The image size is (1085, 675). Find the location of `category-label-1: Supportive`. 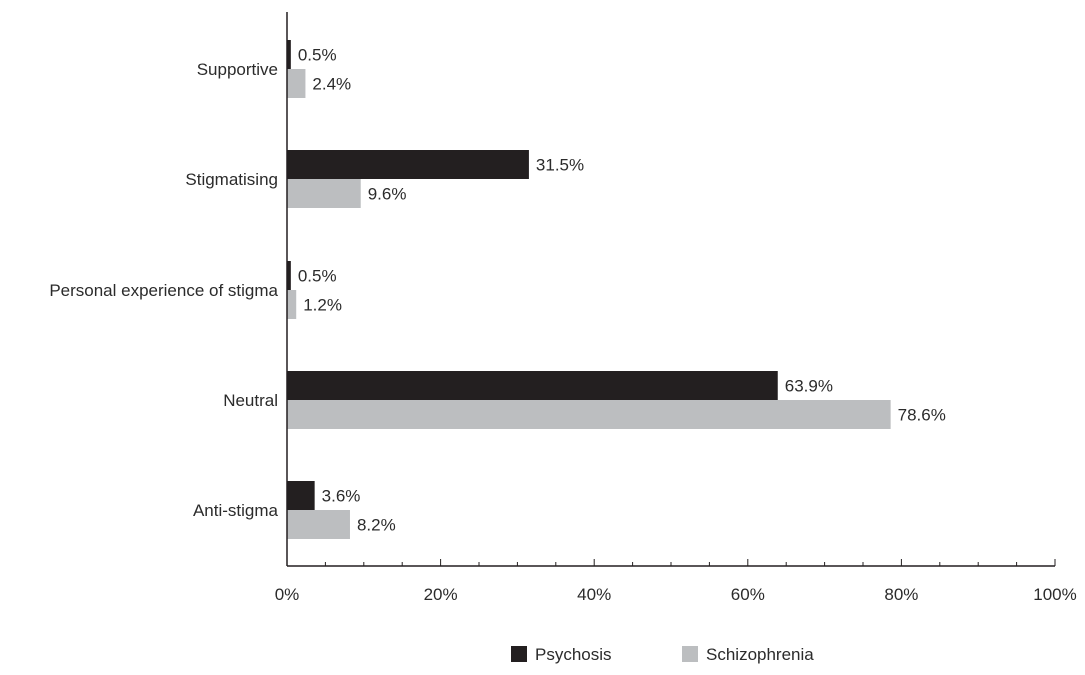

category-label-1: Supportive is located at coordinates (237, 69).